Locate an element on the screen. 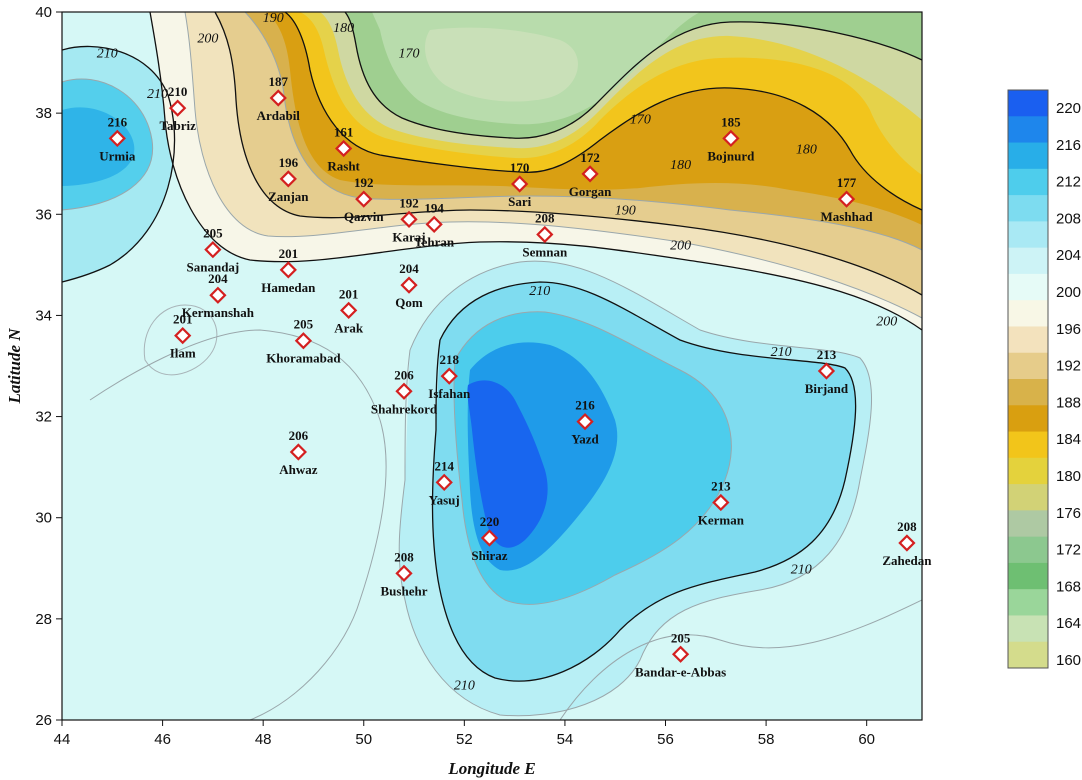  station-name: Qom is located at coordinates (409, 302).